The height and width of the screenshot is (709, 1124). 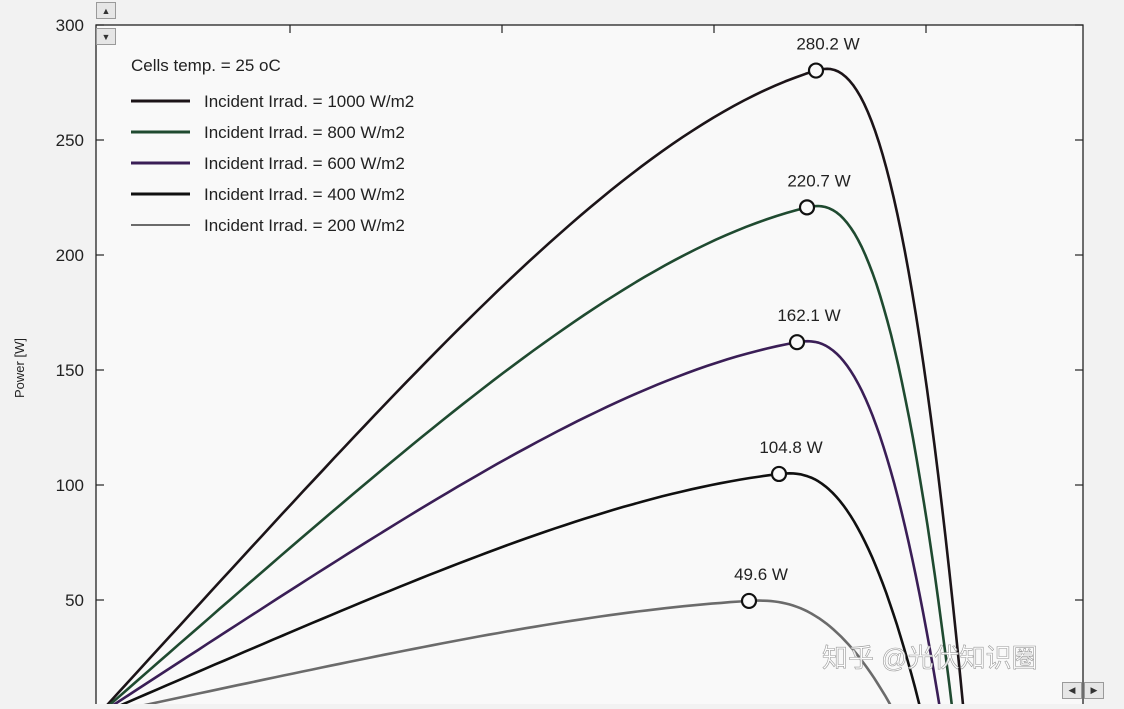 I want to click on series-line, so click(x=507, y=654).